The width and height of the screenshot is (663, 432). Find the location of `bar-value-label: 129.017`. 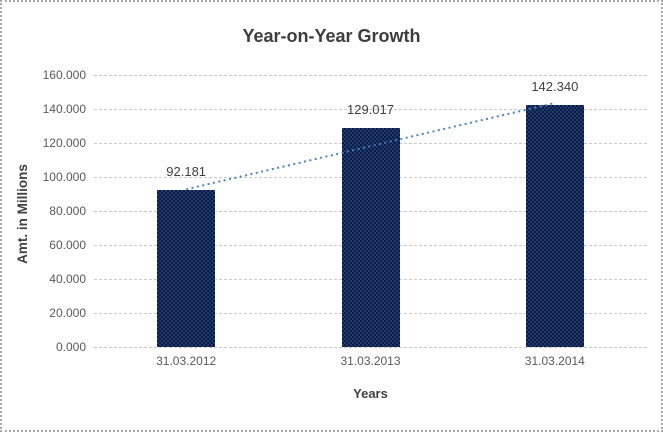

bar-value-label: 129.017 is located at coordinates (370, 109).